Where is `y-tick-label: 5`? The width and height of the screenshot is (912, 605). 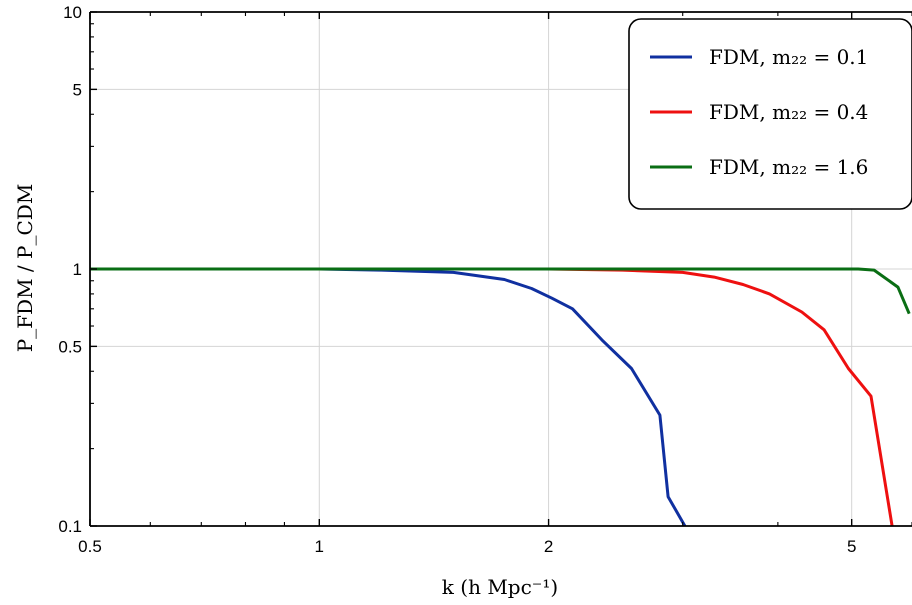
y-tick-label: 5 is located at coordinates (77, 89).